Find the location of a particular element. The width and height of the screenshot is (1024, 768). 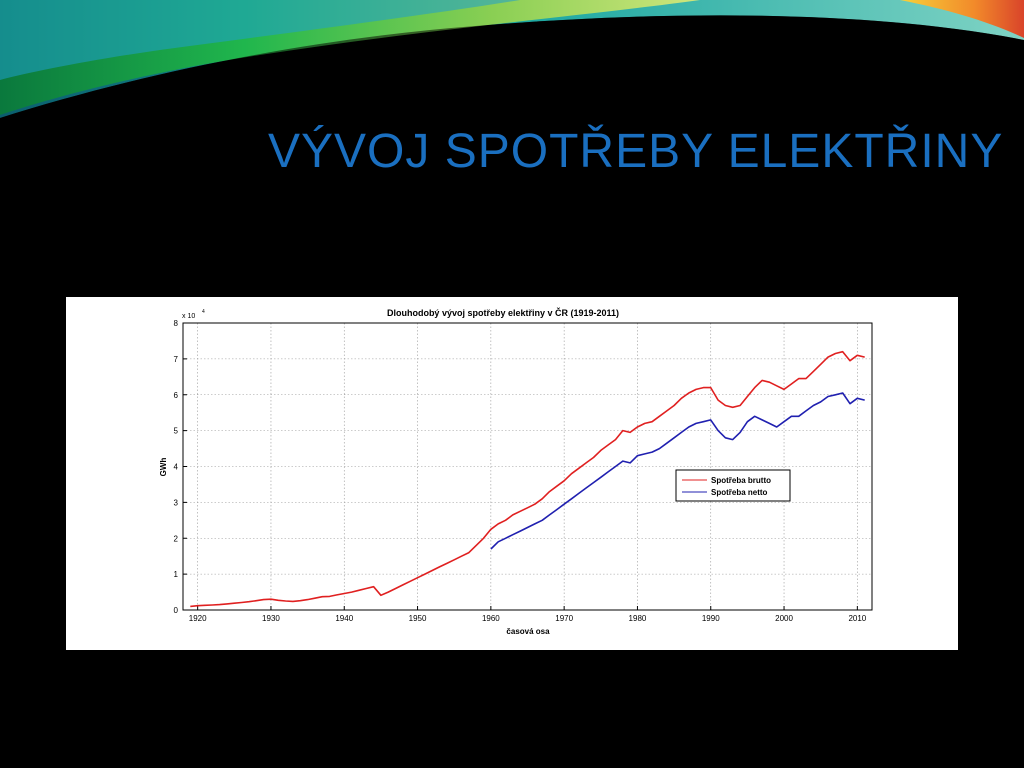

x-tick-label: 2010 is located at coordinates (857, 618).